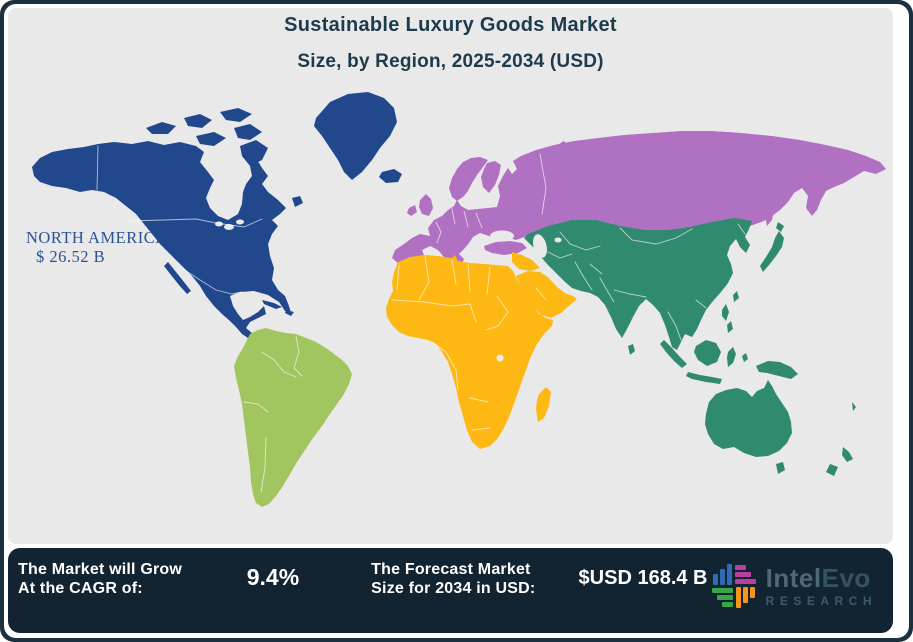  What do you see at coordinates (100, 569) in the screenshot?
I see `cagr-label-line1: The Market will Grow` at bounding box center [100, 569].